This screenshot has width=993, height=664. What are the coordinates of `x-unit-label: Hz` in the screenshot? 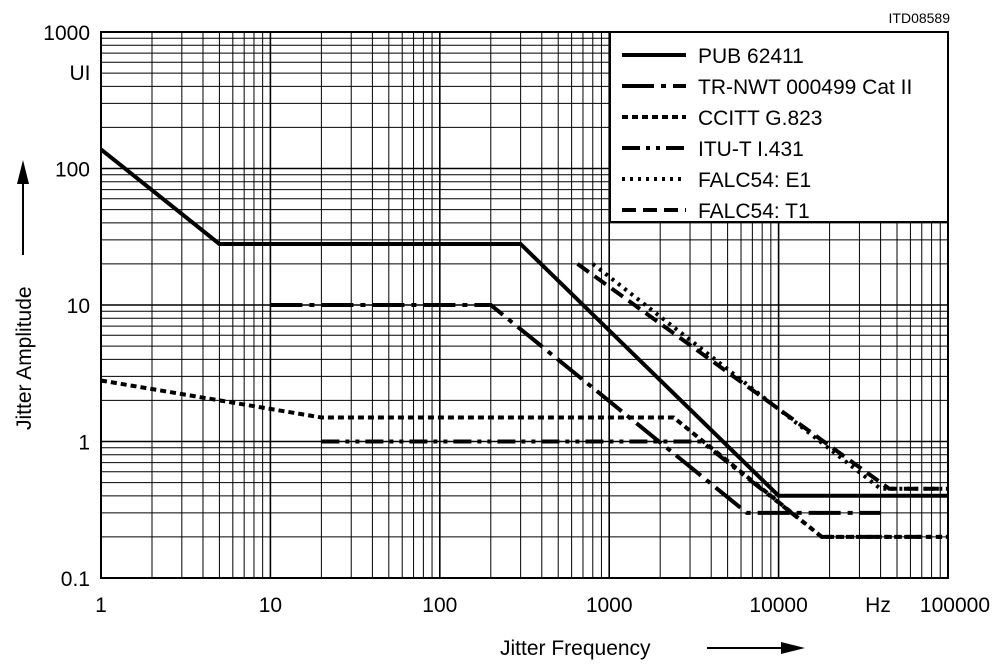 It's located at (878, 605).